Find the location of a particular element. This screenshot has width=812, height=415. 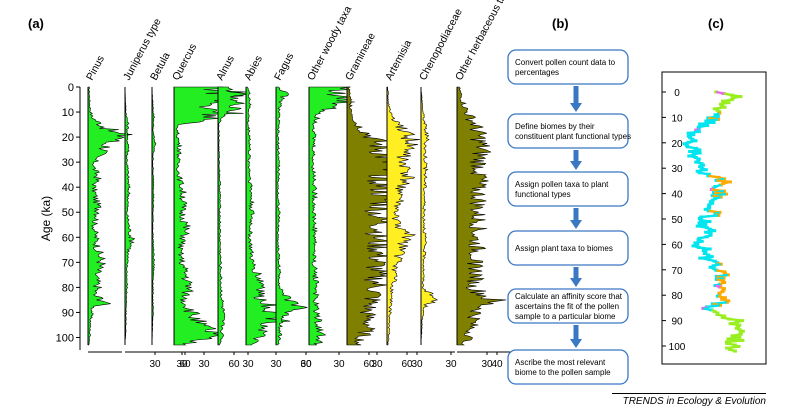

pollen-curve-fagus is located at coordinates (291, 216).